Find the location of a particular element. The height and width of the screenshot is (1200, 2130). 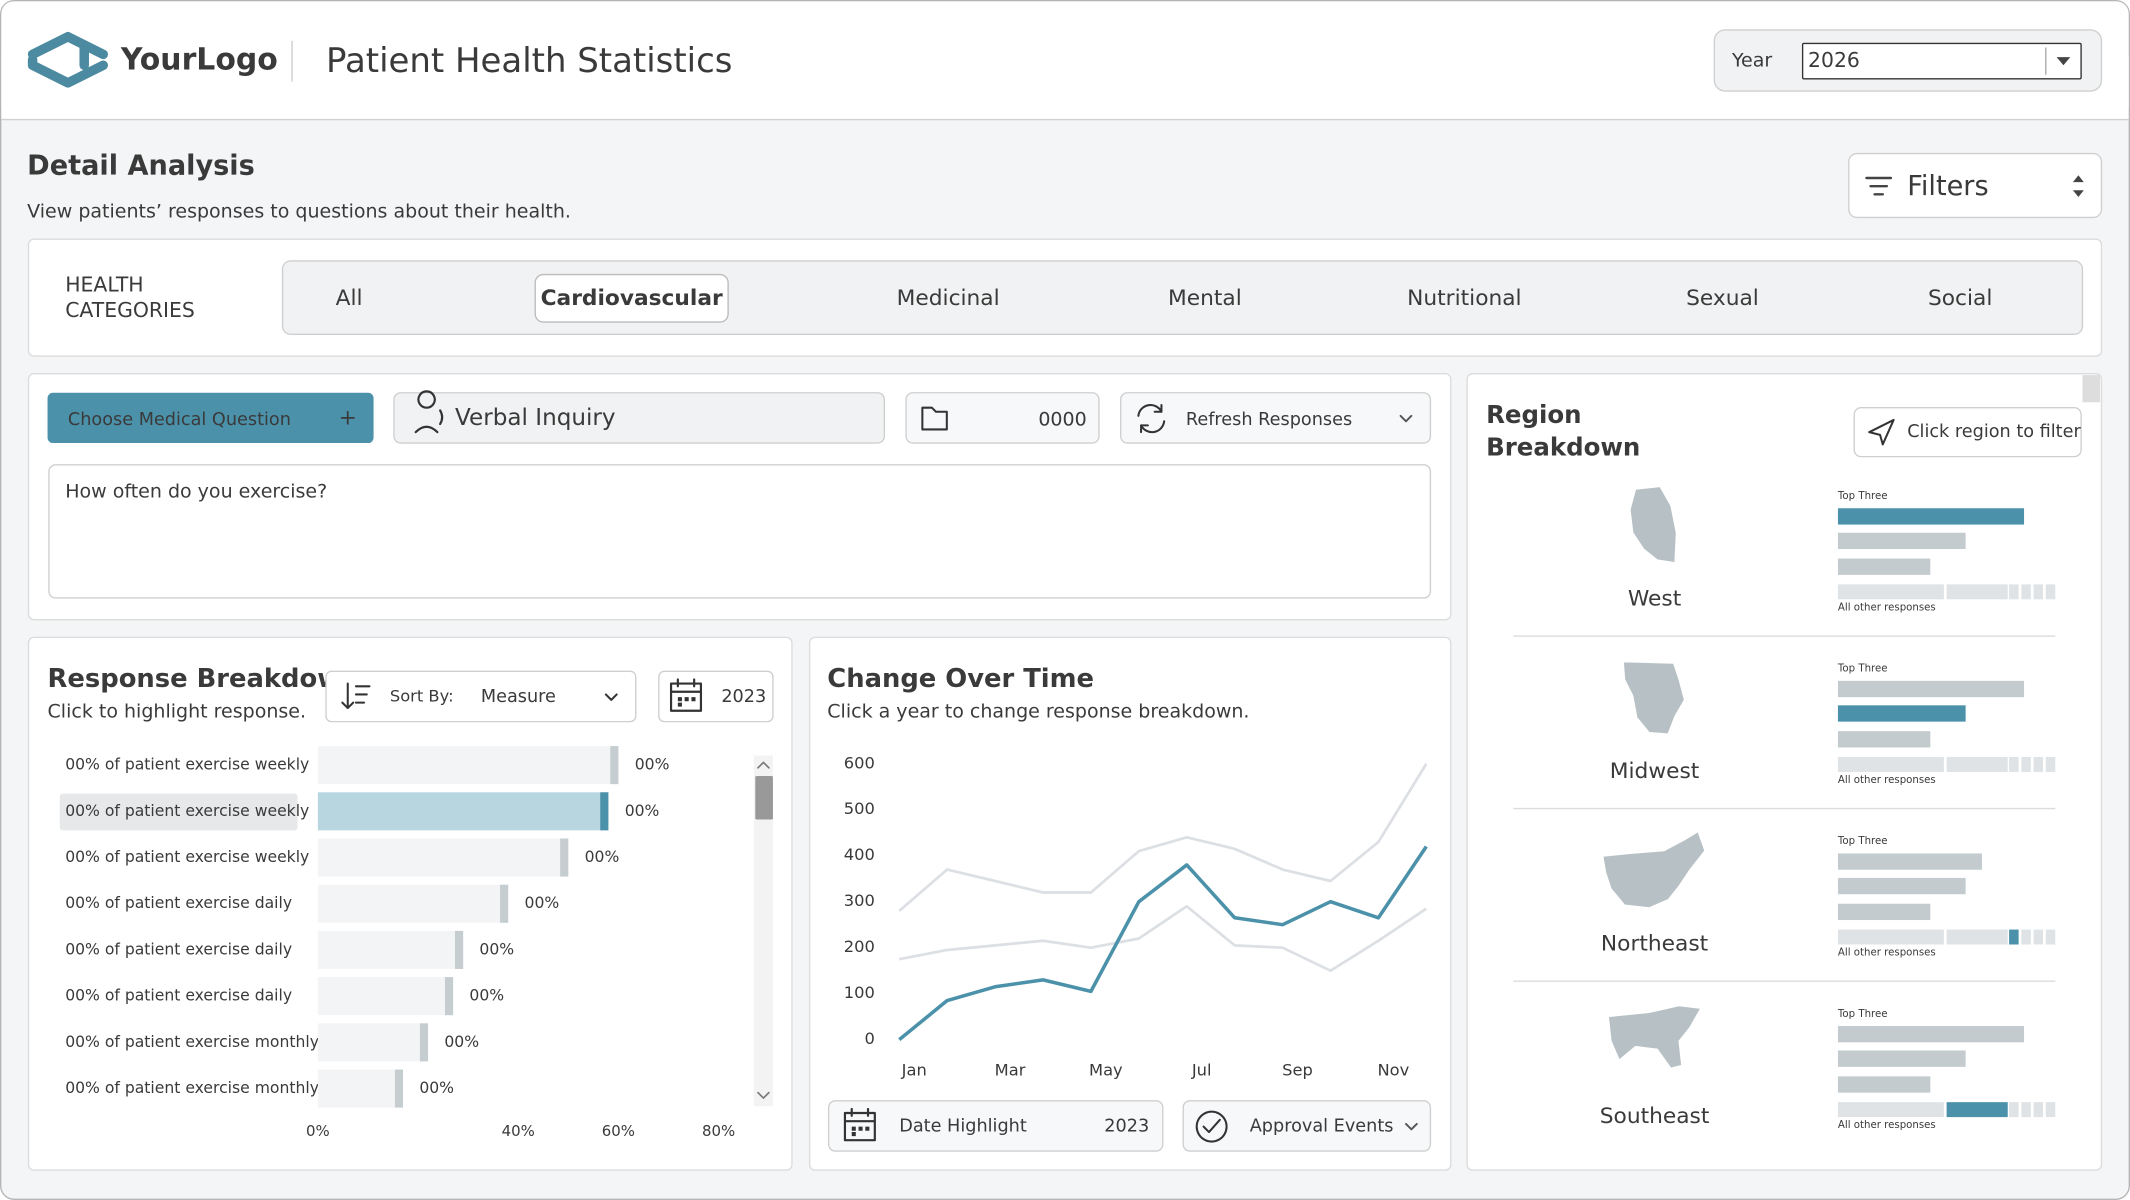

refresh-label: Refresh Responses is located at coordinates (1269, 420).